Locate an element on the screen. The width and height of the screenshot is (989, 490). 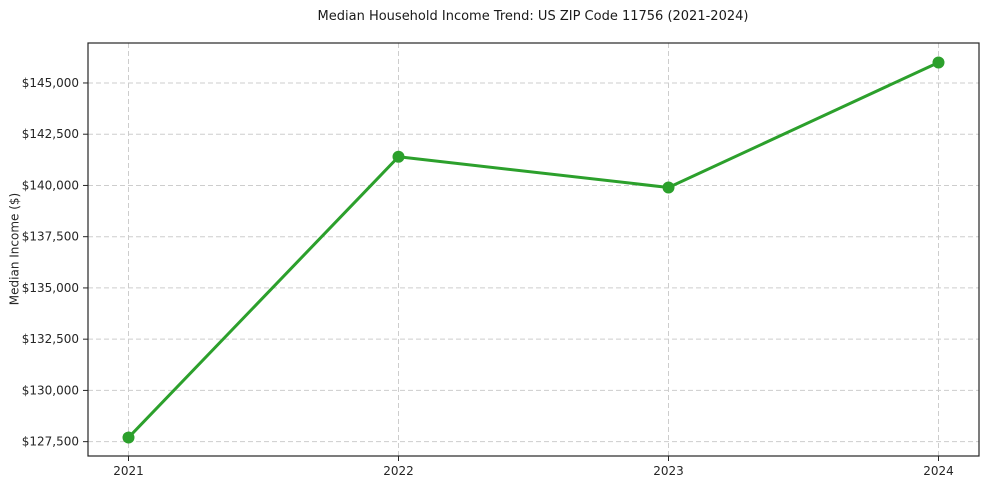
y-tick-label: $135,000 is located at coordinates (50, 288).